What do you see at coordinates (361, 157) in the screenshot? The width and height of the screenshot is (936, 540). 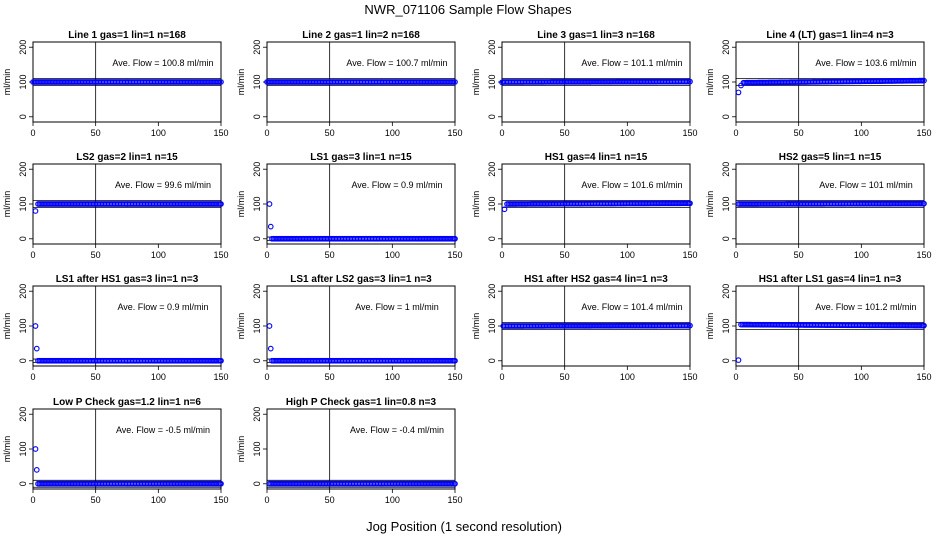 I see `panel-title: LS1 gas=3 lin=1 n=15` at bounding box center [361, 157].